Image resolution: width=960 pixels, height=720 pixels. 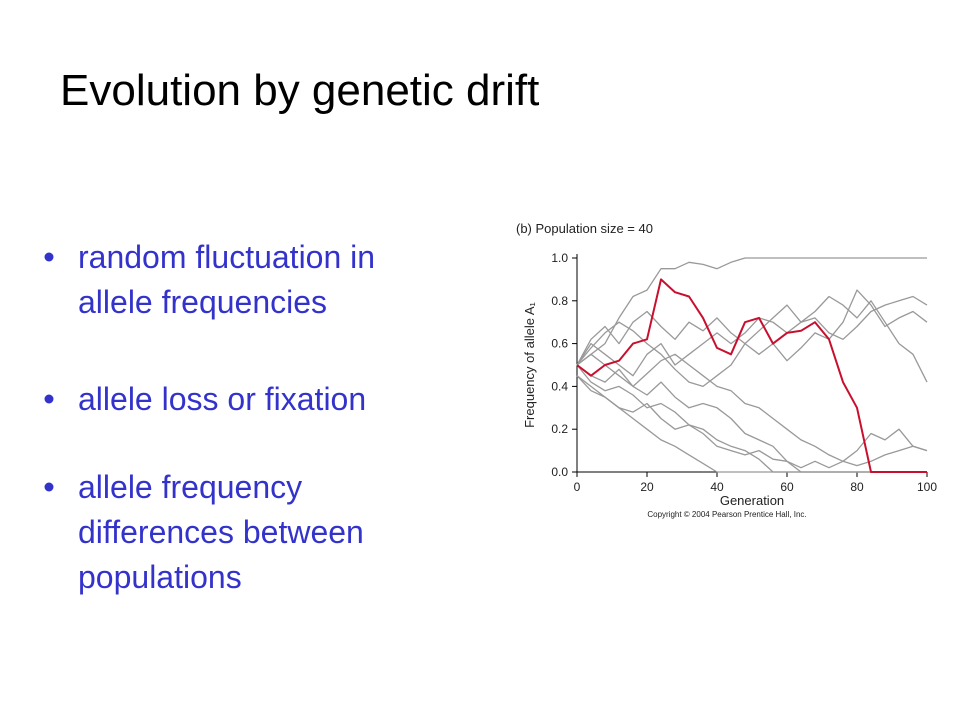 I want to click on bullet-text: allele frequency, so click(x=190, y=487).